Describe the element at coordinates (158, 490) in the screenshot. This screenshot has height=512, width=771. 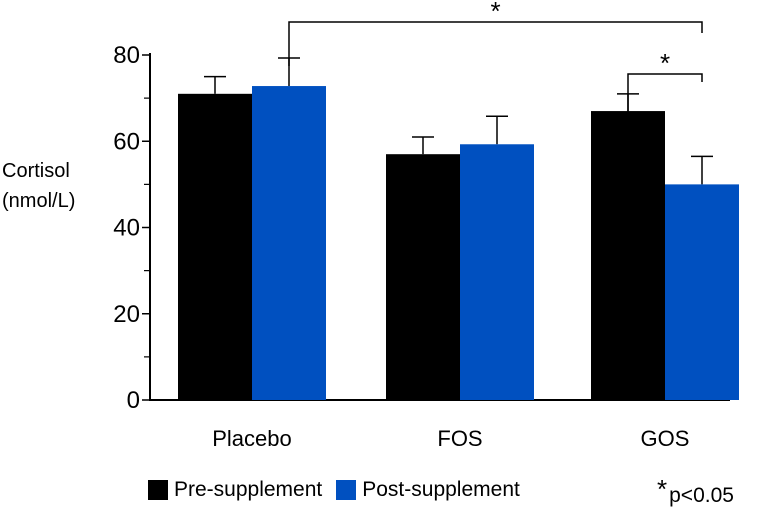
I see `legend-swatch-pre` at that location.